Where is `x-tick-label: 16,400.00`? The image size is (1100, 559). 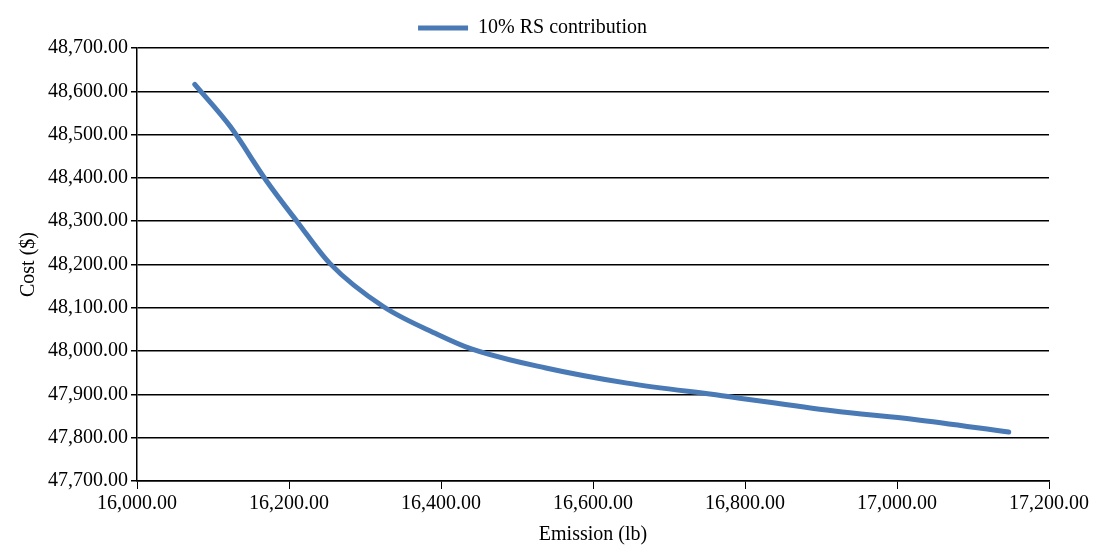 x-tick-label: 16,400.00 is located at coordinates (441, 502).